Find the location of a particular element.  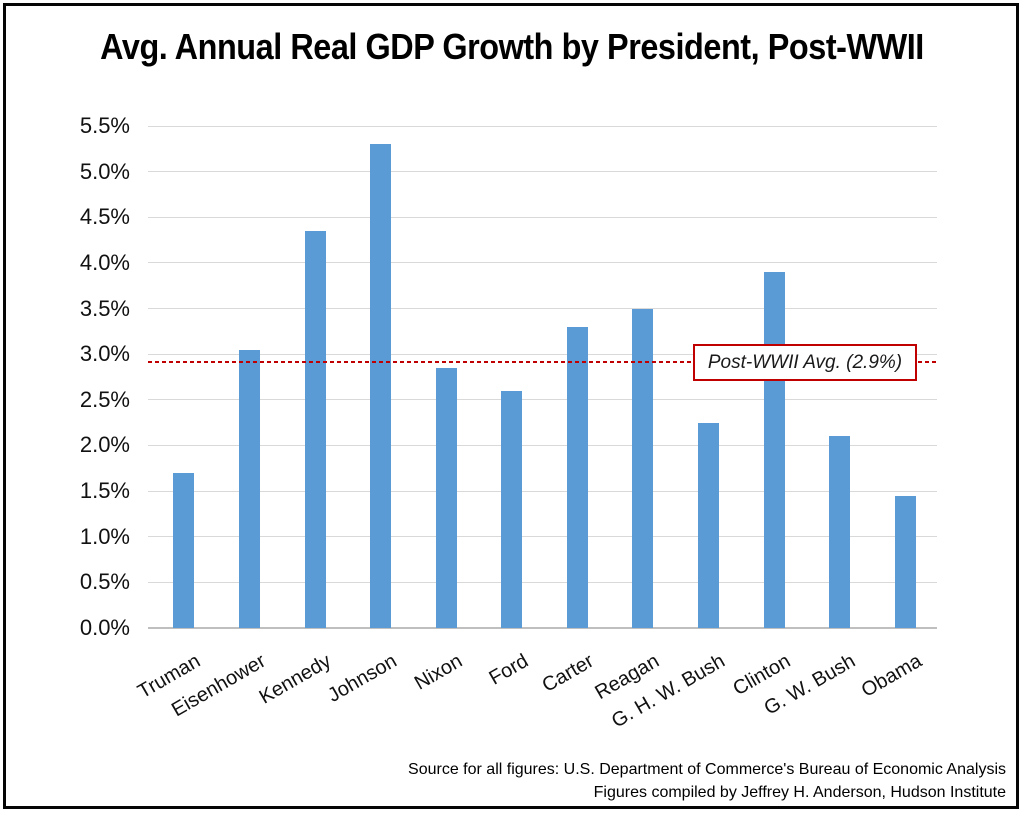

average-annotation-label: Post-WWII Avg. (2.9%) is located at coordinates (805, 362).